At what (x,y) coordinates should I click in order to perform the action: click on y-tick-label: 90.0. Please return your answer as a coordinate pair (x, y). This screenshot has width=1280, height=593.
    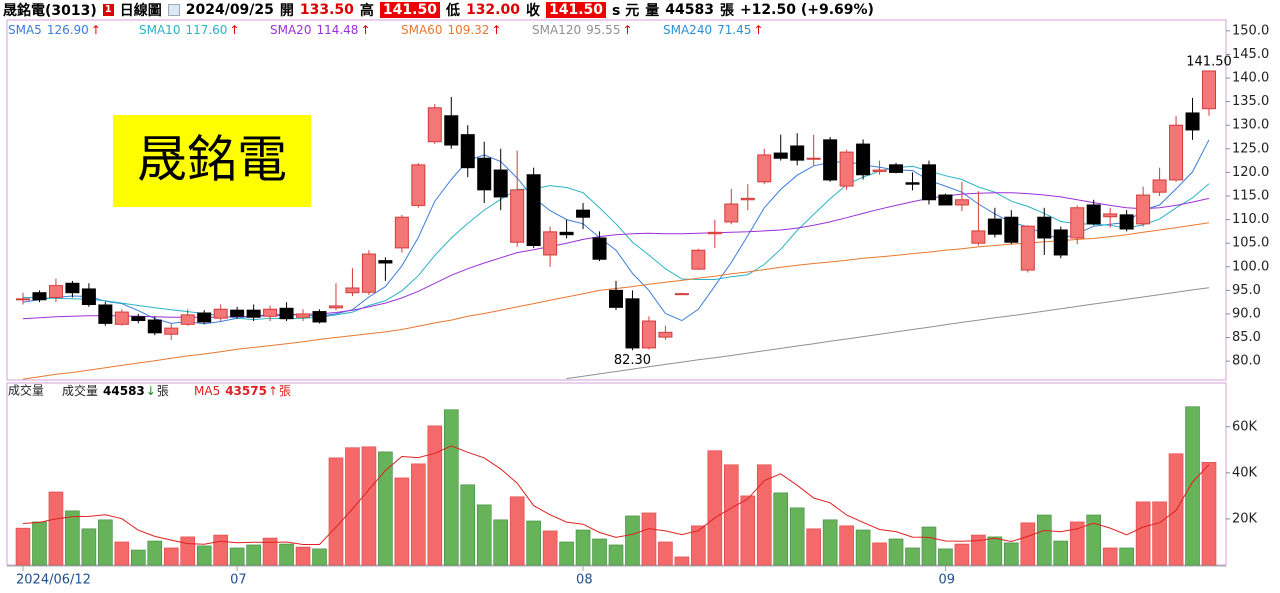
    Looking at the image, I should click on (1246, 313).